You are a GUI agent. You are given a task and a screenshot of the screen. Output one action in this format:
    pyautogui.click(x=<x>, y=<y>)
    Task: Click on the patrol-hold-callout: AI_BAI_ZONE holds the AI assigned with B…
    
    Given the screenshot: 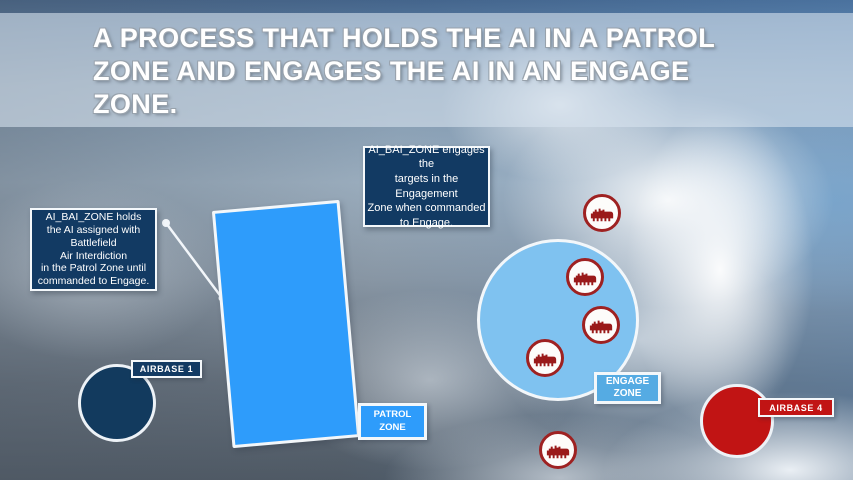 What is the action you would take?
    pyautogui.click(x=93, y=249)
    